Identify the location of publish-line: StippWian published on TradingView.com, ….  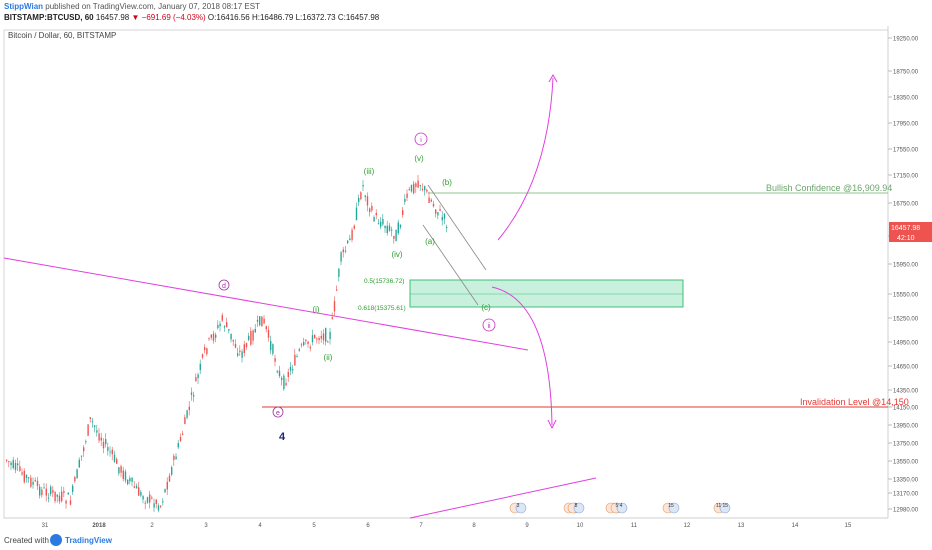
(132, 6).